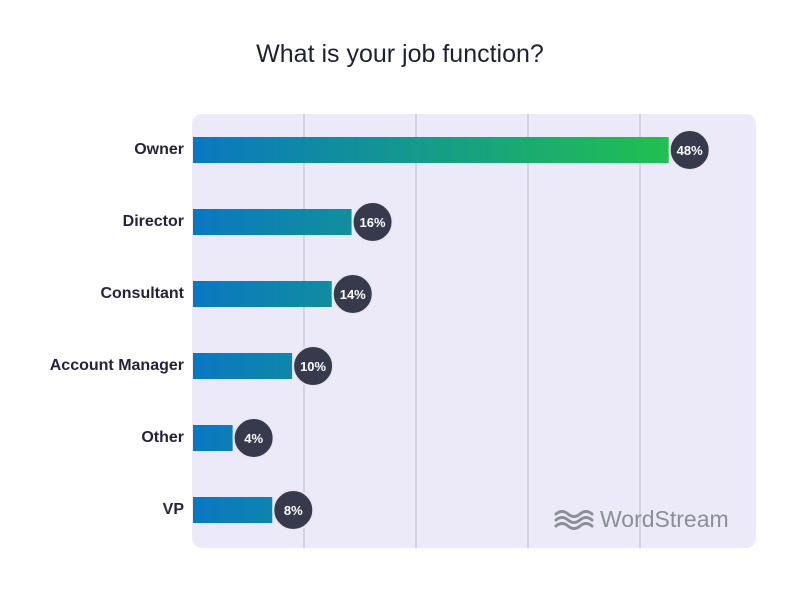  I want to click on chart-title: What is your job function?, so click(400, 54).